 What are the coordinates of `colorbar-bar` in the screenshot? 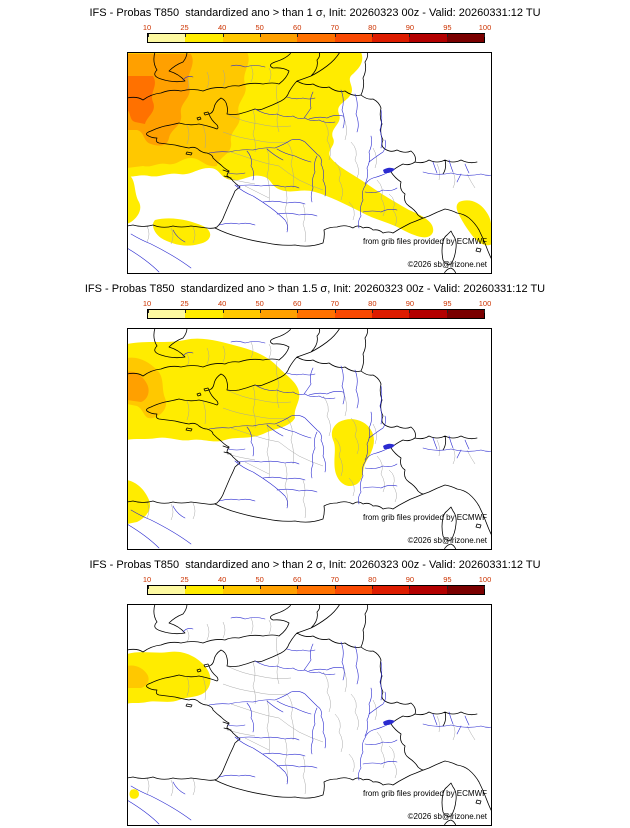 It's located at (316, 38).